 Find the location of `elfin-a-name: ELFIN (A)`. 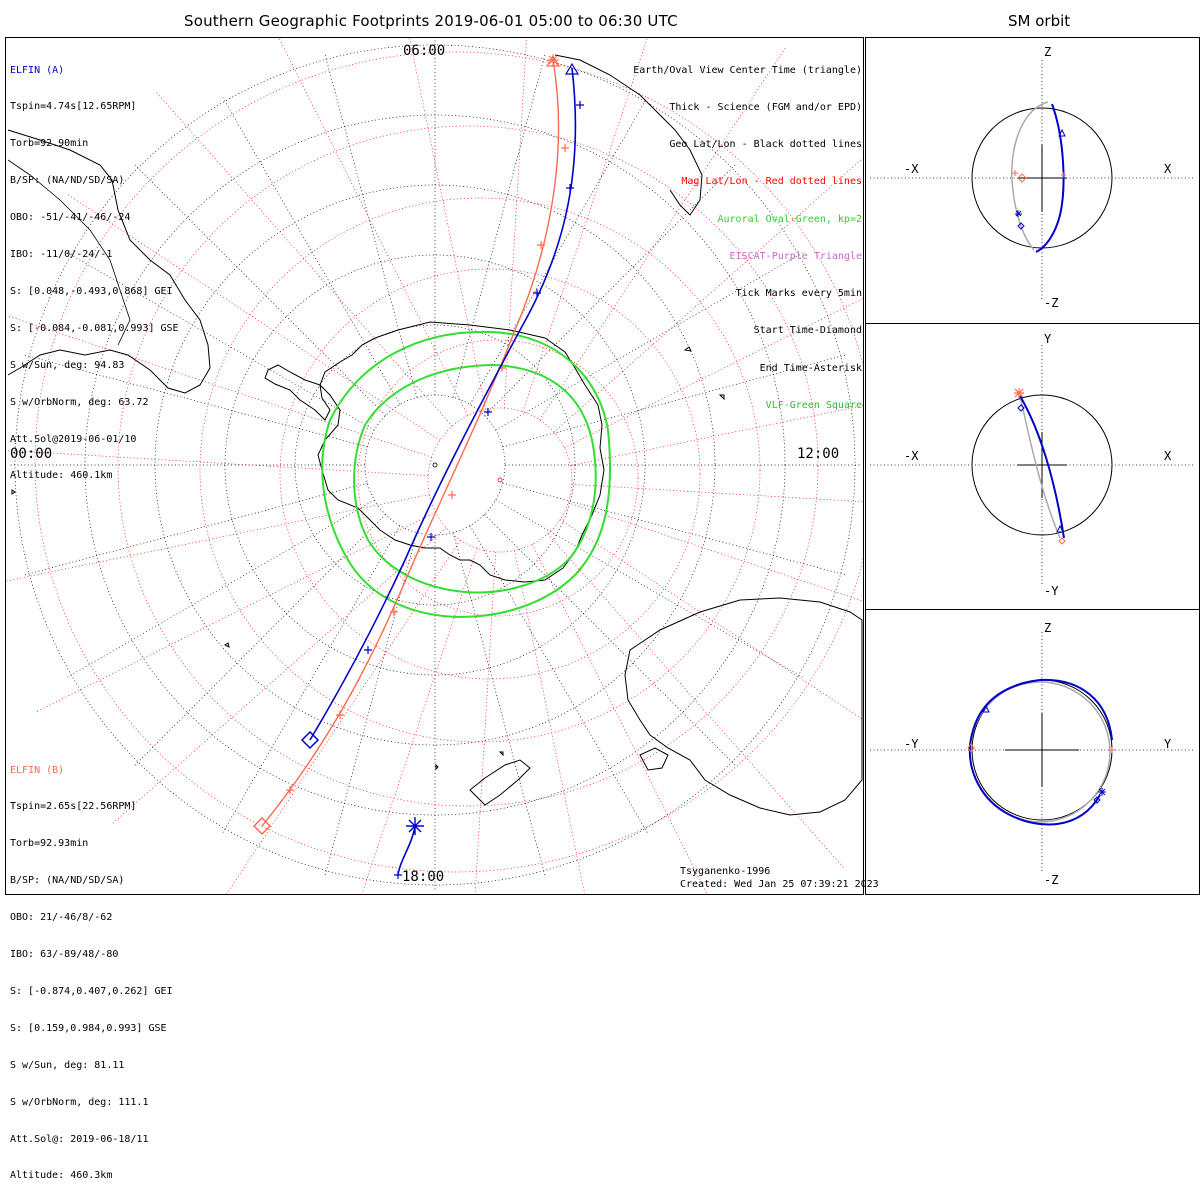

elfin-a-name: ELFIN (A) is located at coordinates (37, 70).